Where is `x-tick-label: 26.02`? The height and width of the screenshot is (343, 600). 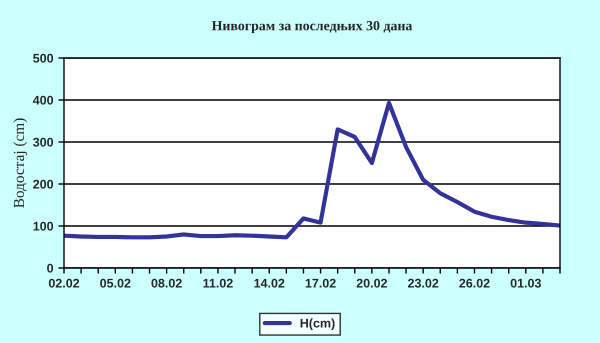
x-tick-label: 26.02 is located at coordinates (474, 283).